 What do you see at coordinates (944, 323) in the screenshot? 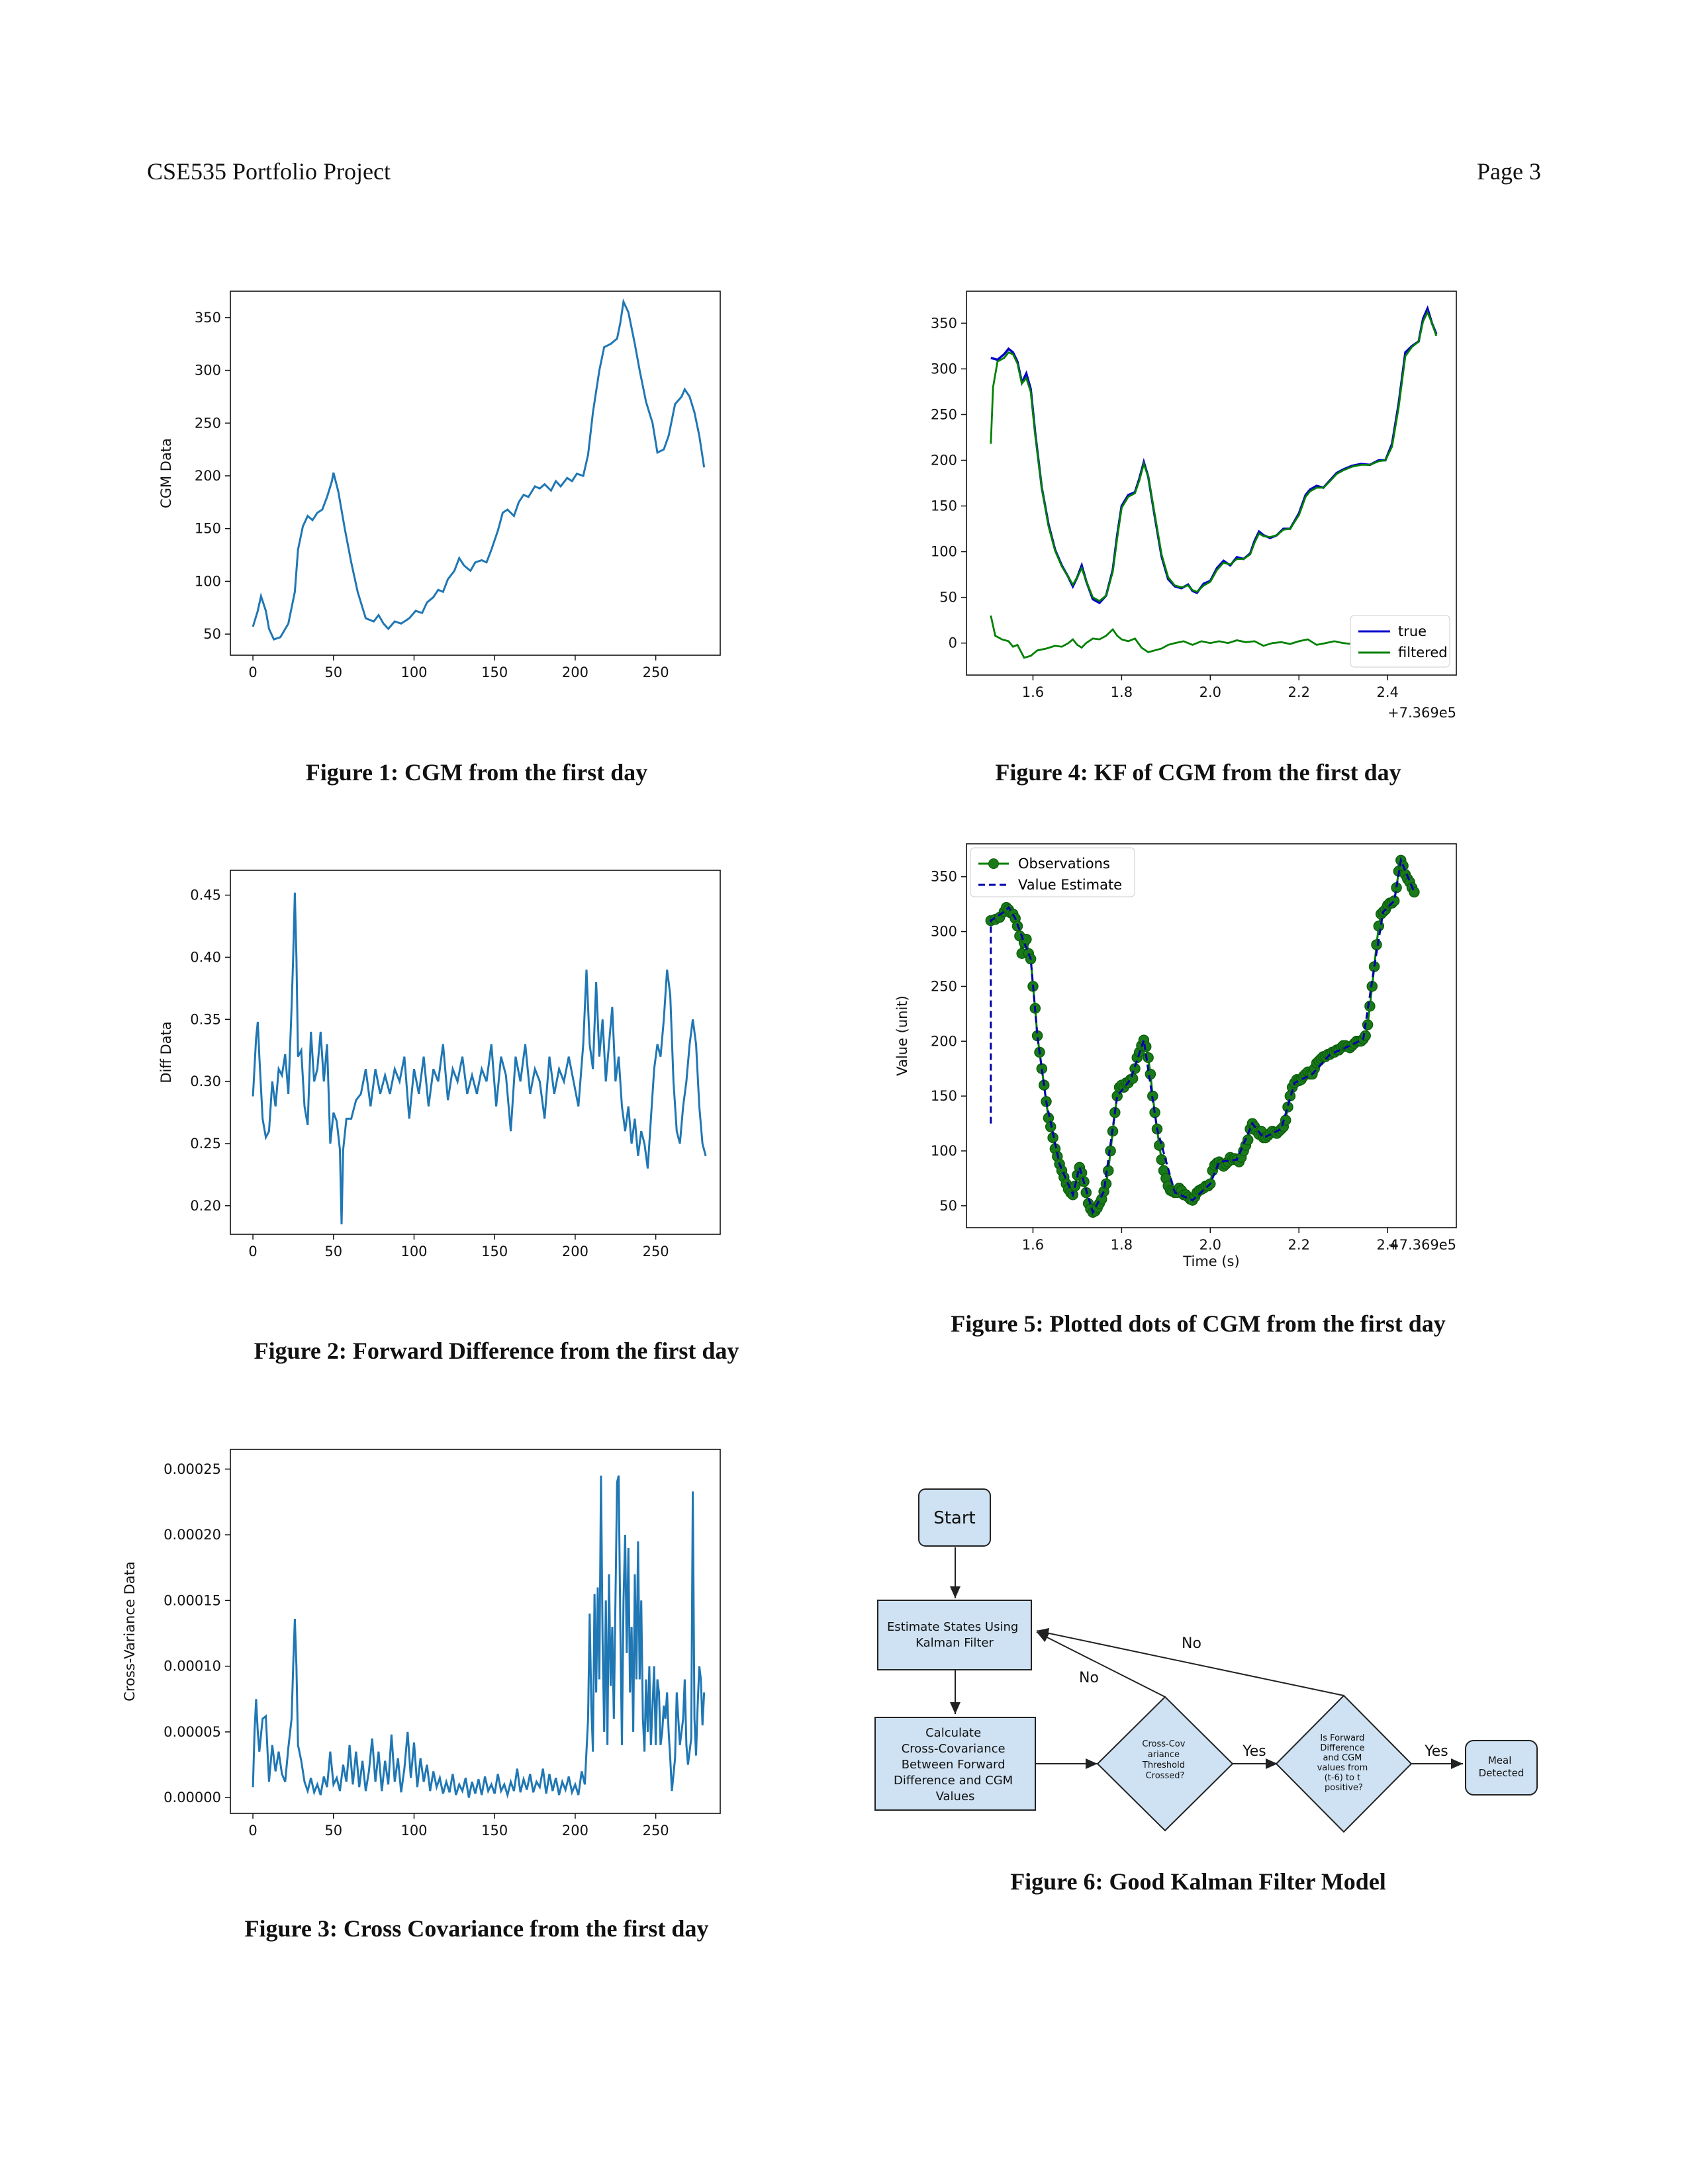
I see `fig4-ytick-label: 350` at bounding box center [944, 323].